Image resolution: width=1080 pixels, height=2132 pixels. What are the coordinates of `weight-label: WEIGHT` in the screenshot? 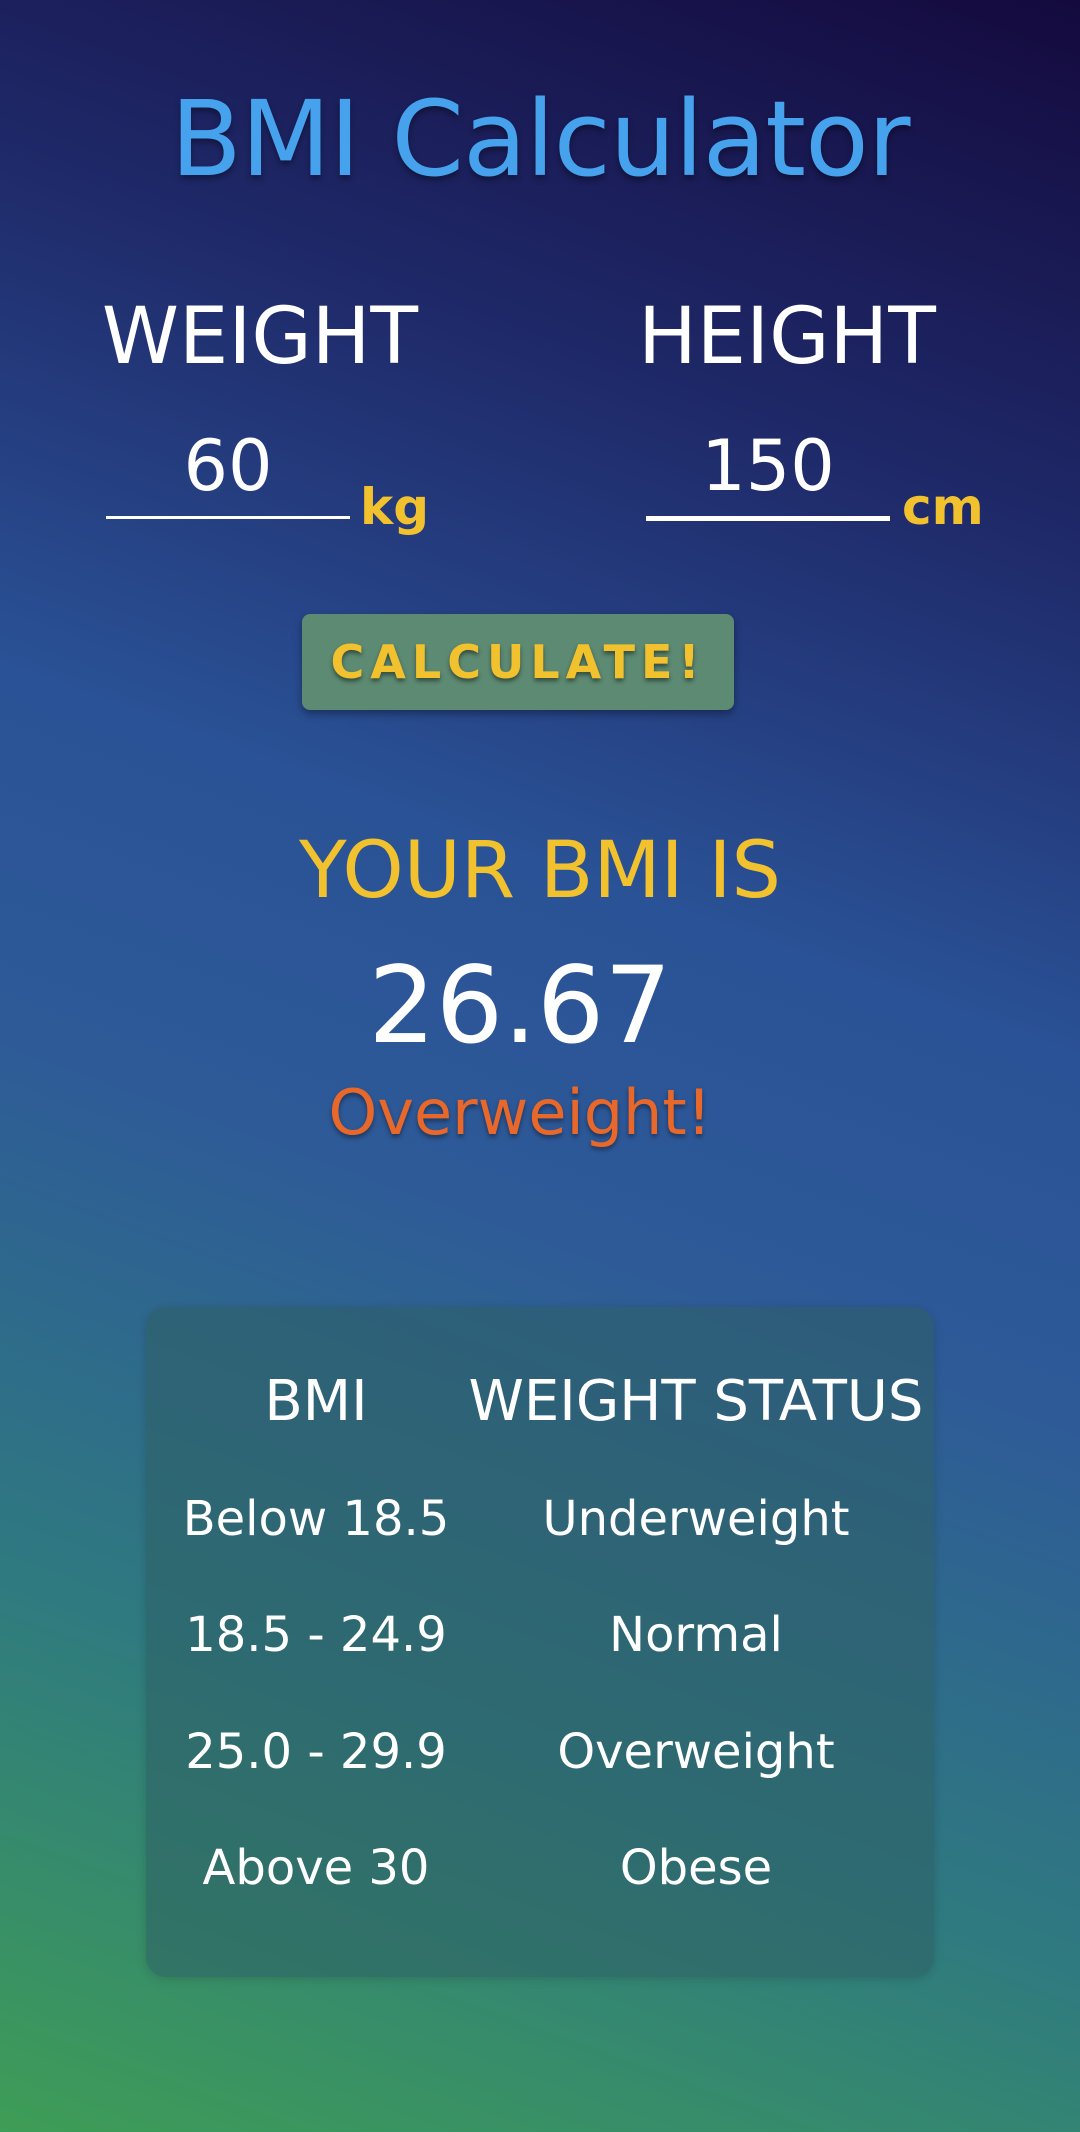 It's located at (260, 337).